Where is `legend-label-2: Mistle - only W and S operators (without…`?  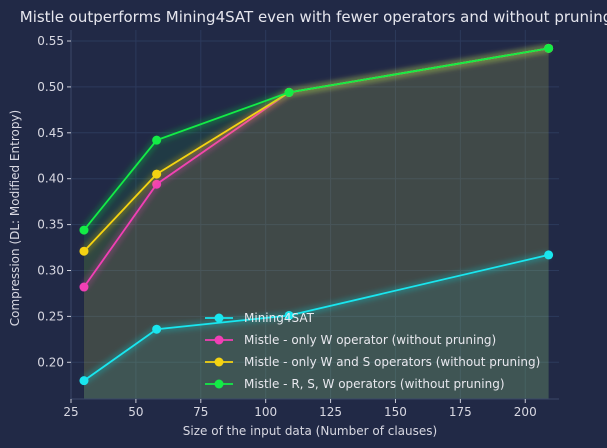
legend-label-2: Mistle - only W and S operators (without… is located at coordinates (392, 362).